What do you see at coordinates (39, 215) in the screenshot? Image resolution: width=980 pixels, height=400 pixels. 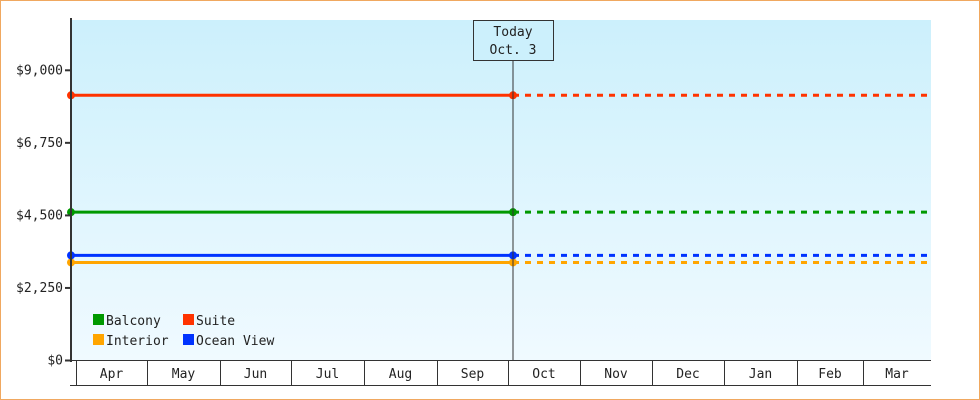 I see `y-tick-label: $4,500` at bounding box center [39, 215].